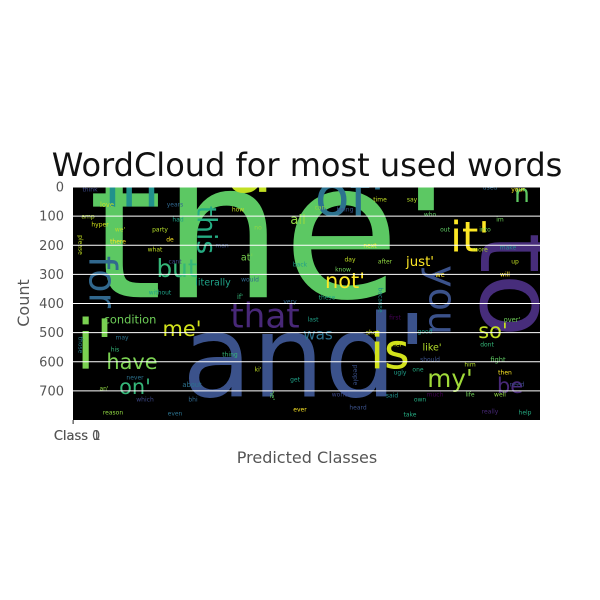 The image size is (600, 600). What do you see at coordinates (300, 265) in the screenshot?
I see `cloud-word: back` at bounding box center [300, 265].